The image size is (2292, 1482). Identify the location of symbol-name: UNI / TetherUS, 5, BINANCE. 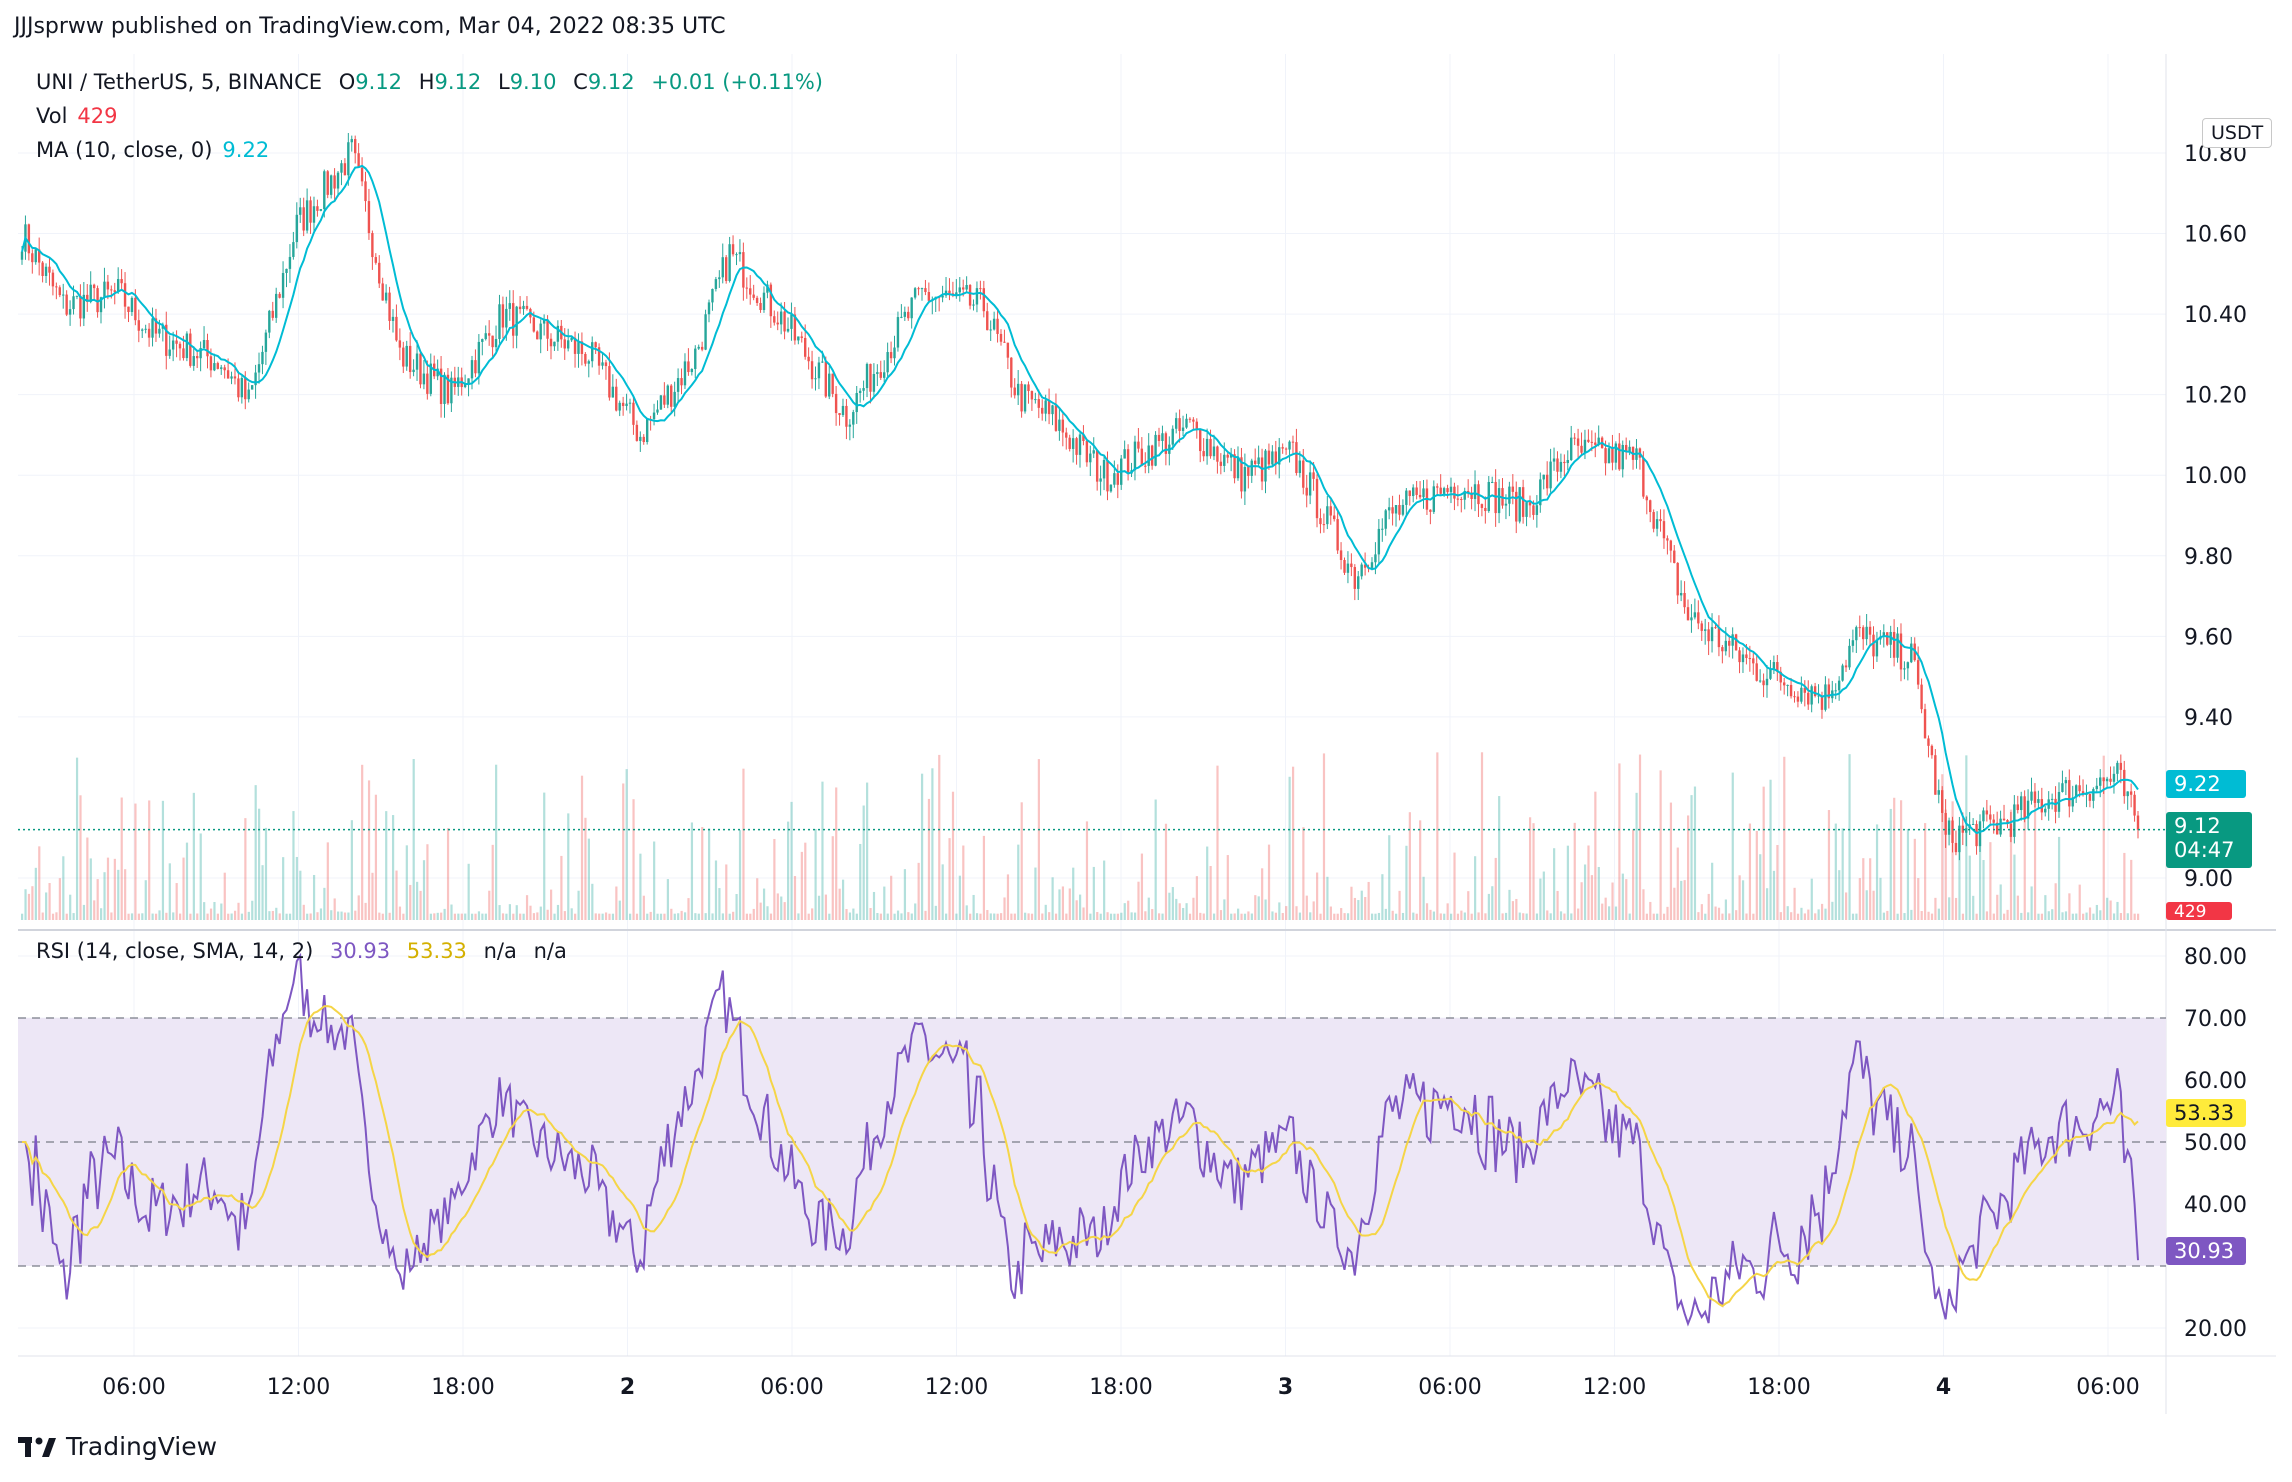
(179, 82).